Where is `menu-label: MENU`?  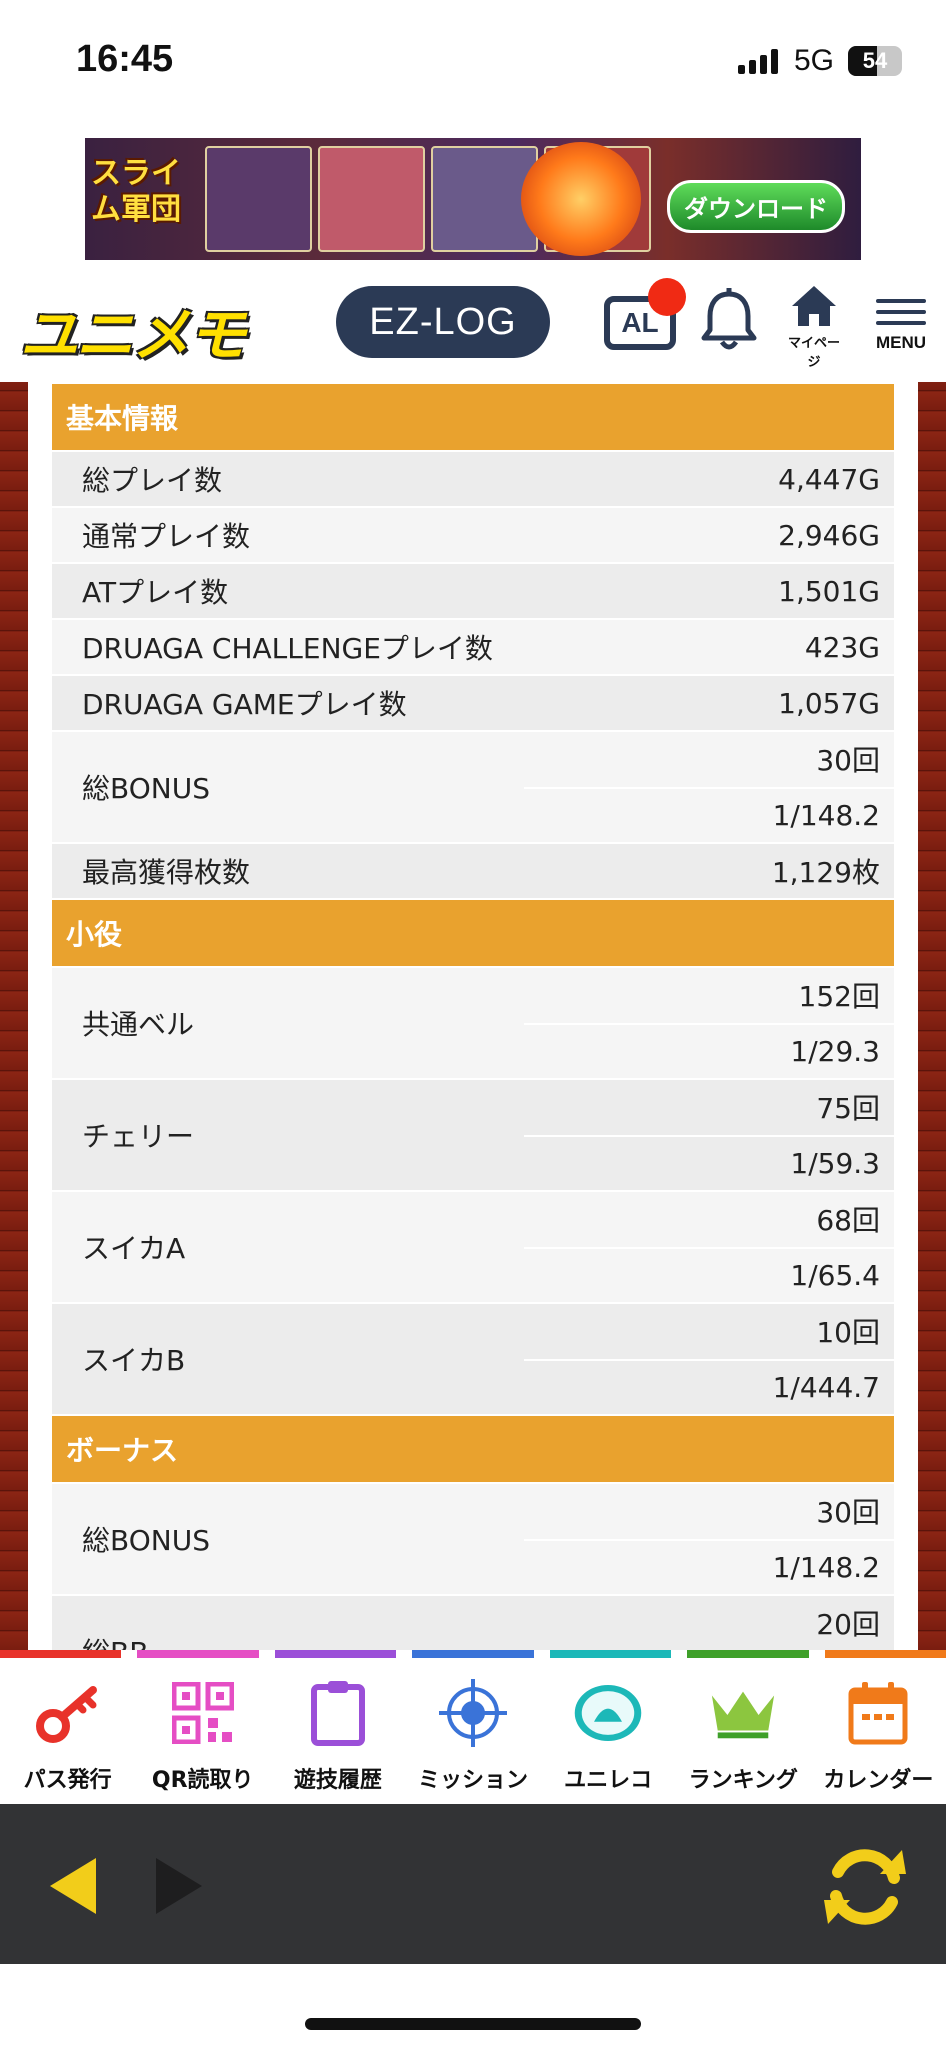
menu-label: MENU is located at coordinates (901, 342).